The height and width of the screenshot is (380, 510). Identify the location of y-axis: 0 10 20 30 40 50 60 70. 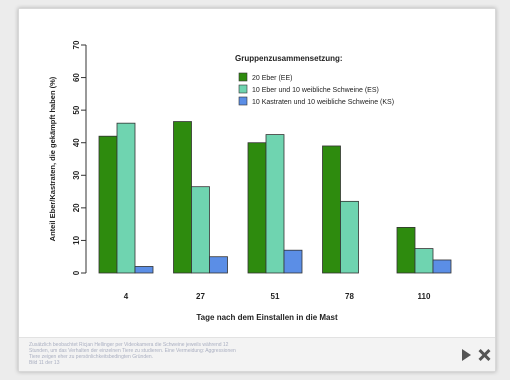
(79, 157).